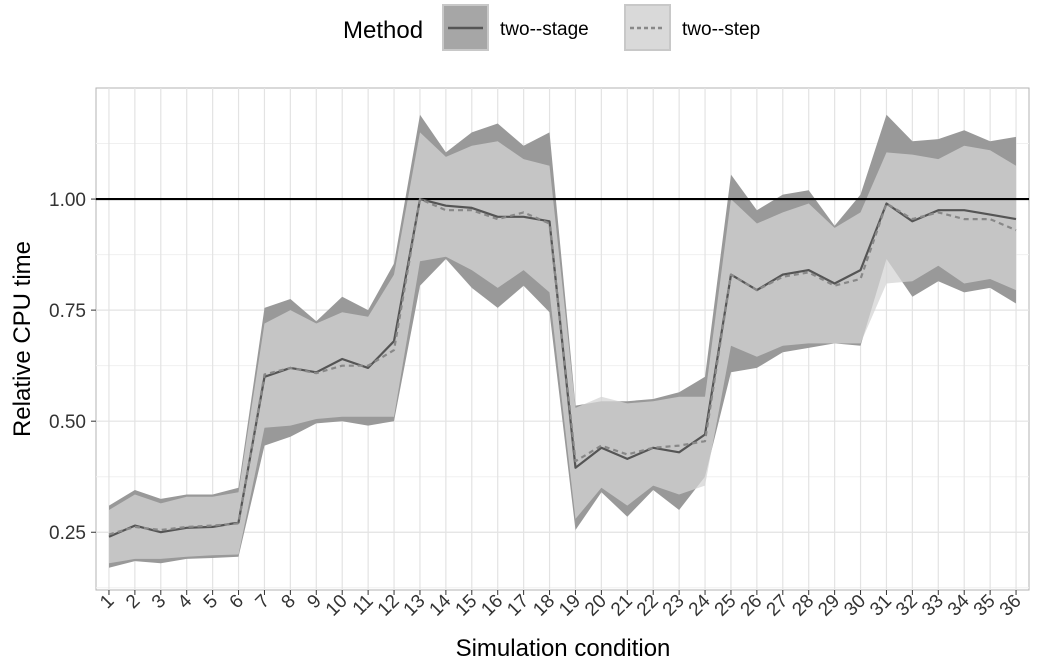 This screenshot has height=666, width=1038. I want to click on legend: Method two--stage two--step, so click(551, 27).